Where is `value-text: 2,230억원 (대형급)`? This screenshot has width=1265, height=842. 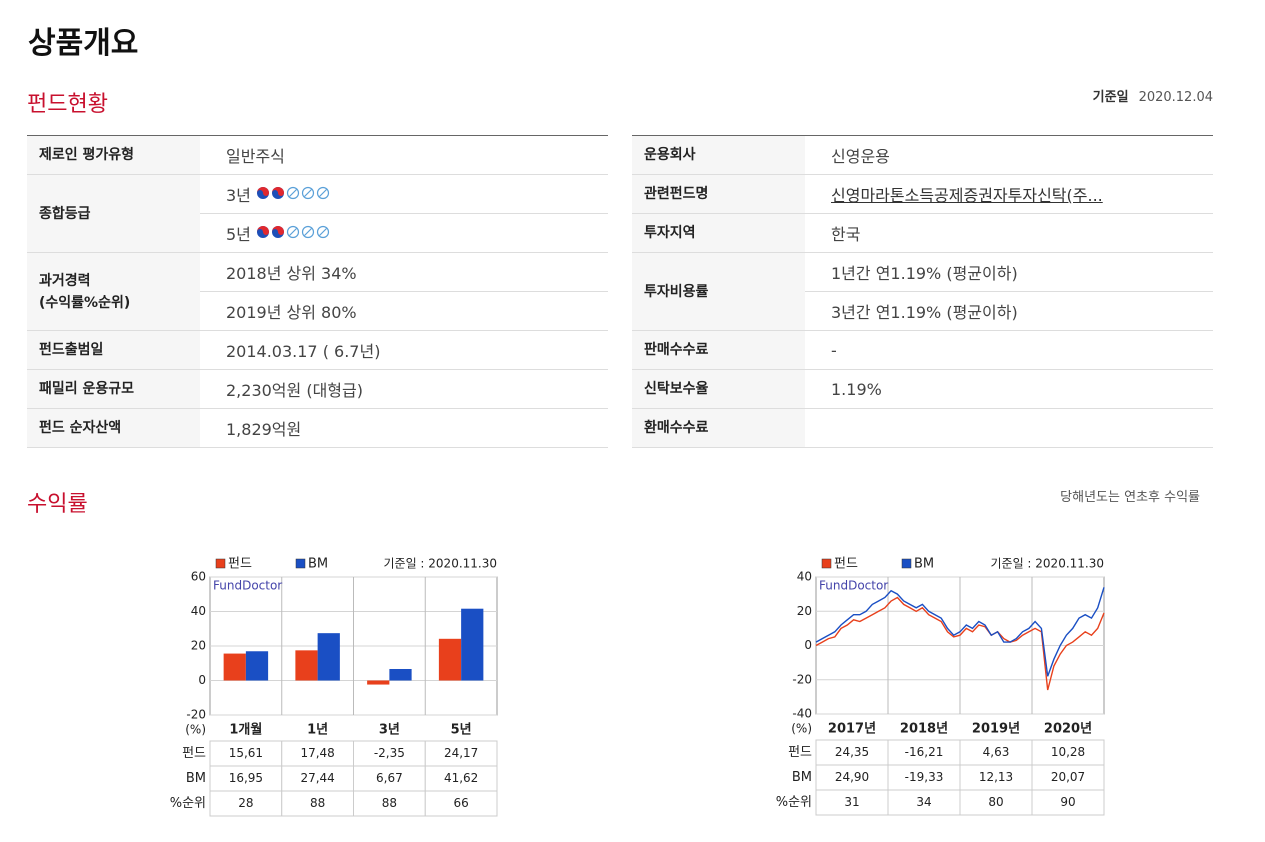 value-text: 2,230억원 (대형급) is located at coordinates (294, 390).